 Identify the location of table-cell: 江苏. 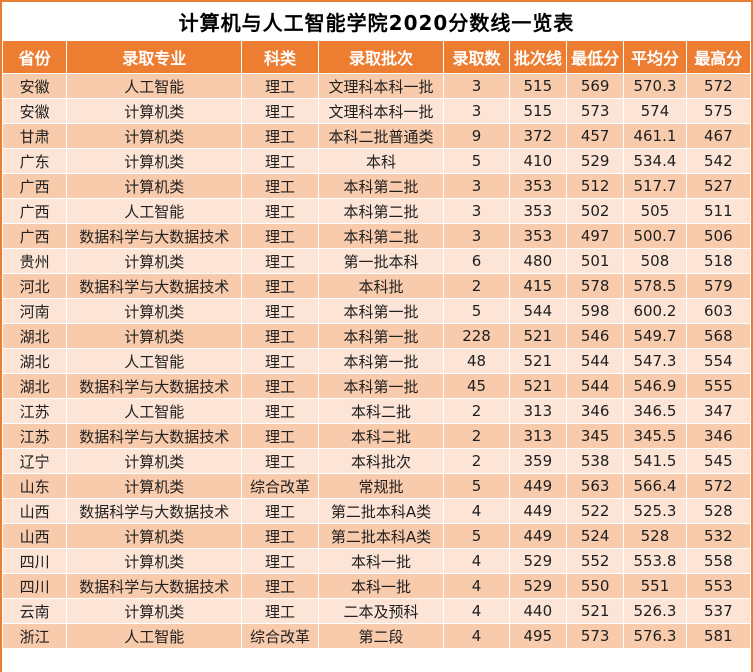
(35, 436).